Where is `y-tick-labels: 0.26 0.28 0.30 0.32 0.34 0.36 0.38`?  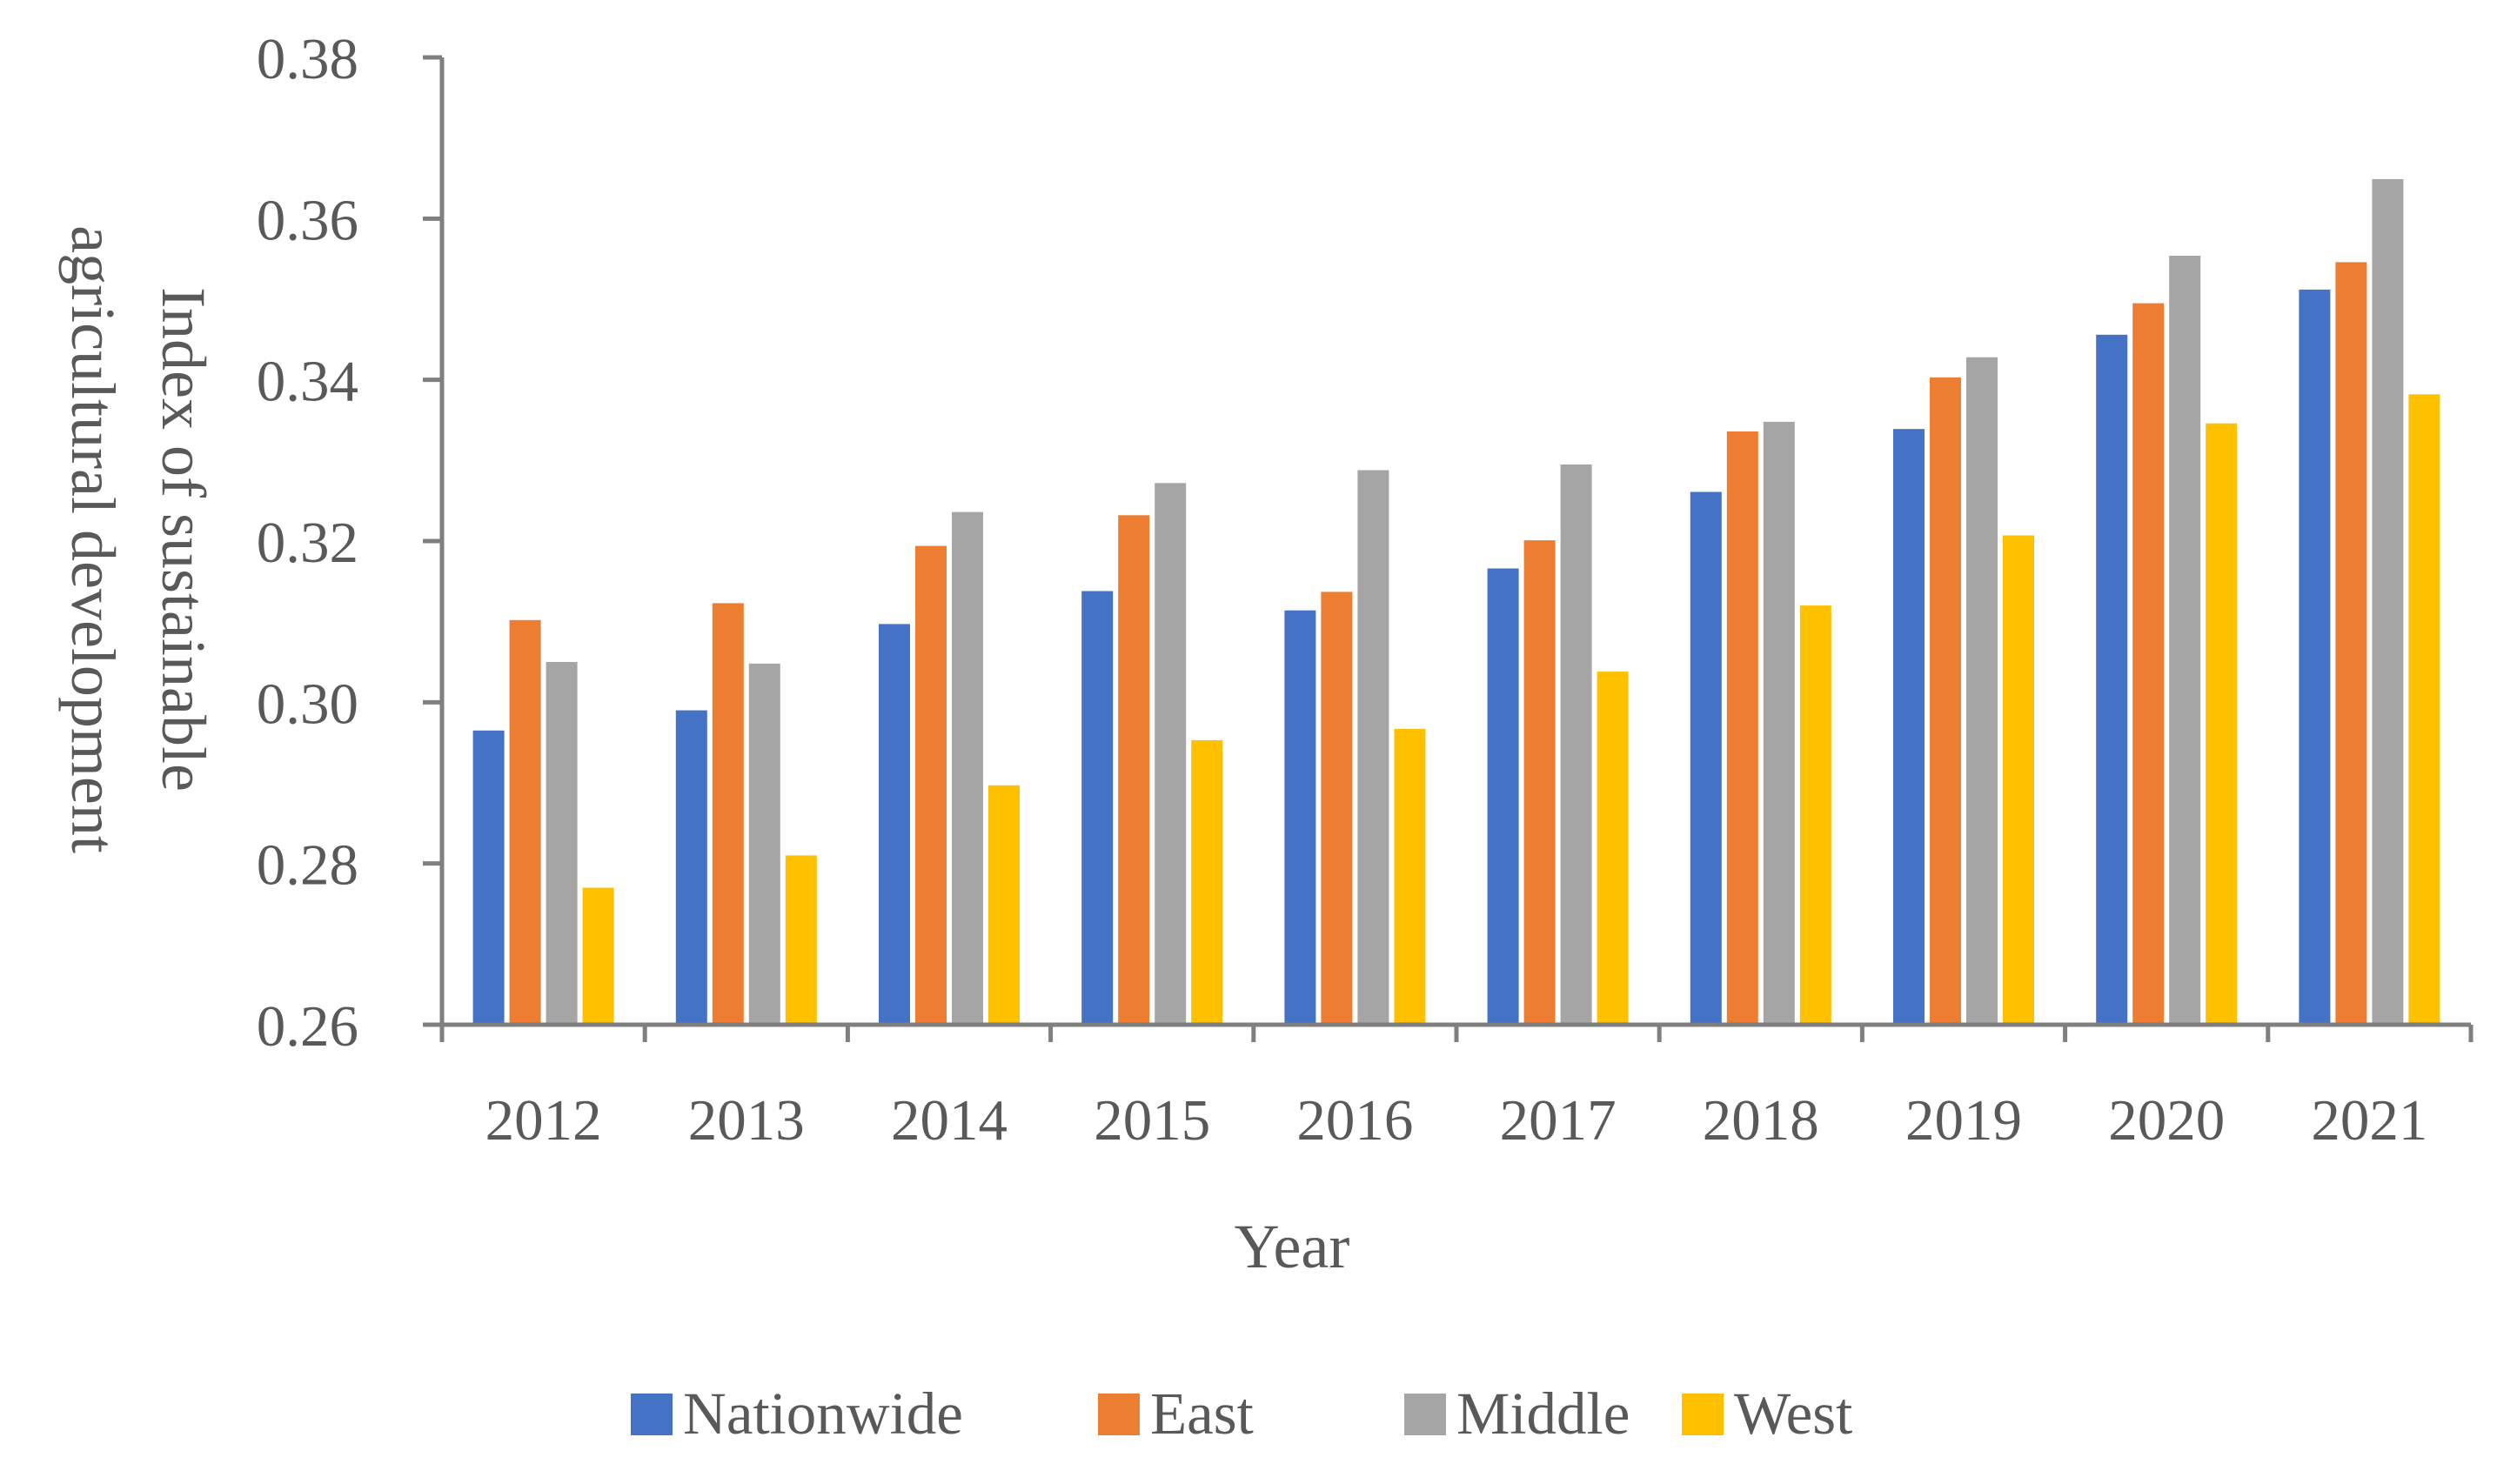 y-tick-labels: 0.26 0.28 0.30 0.32 0.34 0.36 0.38 is located at coordinates (307, 543).